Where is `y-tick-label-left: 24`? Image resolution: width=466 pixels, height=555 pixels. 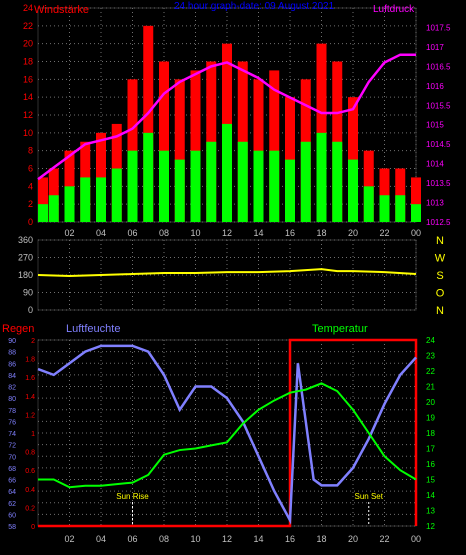 y-tick-label-left: 24 is located at coordinates (28, 8).